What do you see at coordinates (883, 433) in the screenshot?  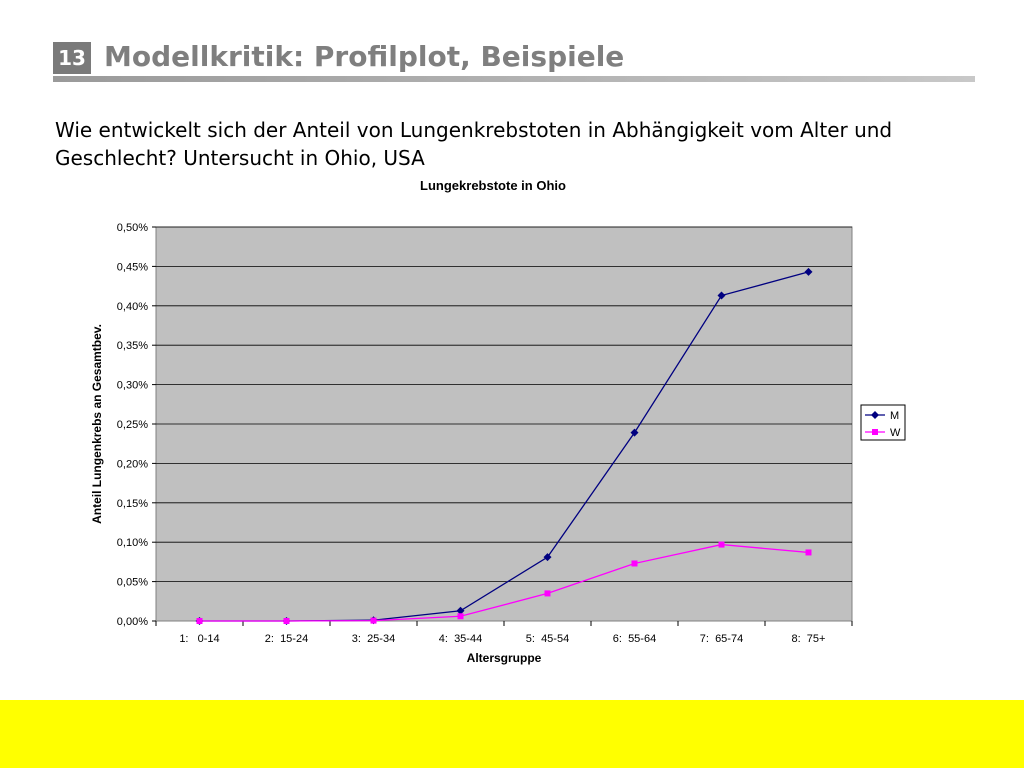 I see `legend-item-w: W` at bounding box center [883, 433].